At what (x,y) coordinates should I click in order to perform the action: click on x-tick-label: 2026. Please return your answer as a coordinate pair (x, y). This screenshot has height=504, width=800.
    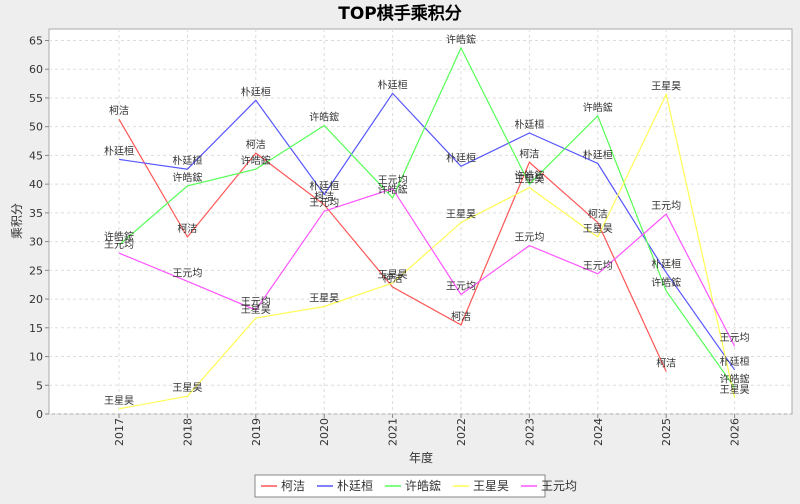
    Looking at the image, I should click on (735, 432).